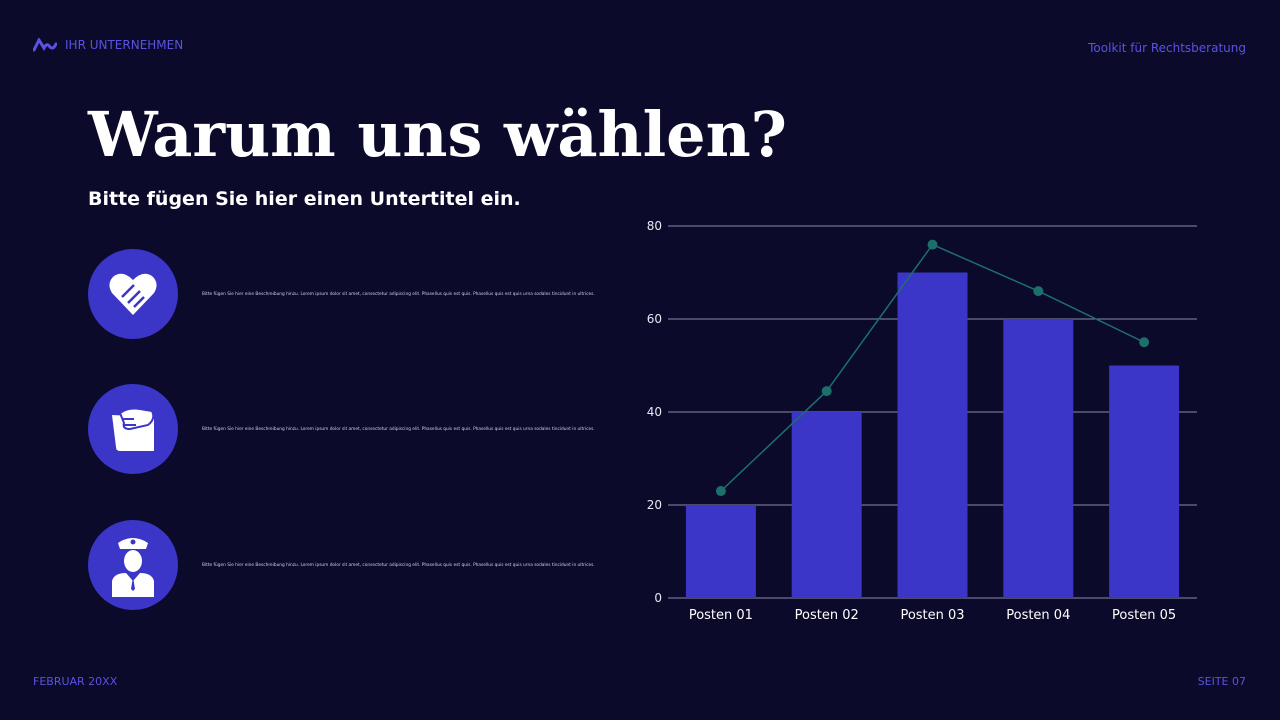 The width and height of the screenshot is (1280, 720). I want to click on y-tick-label: 40, so click(654, 412).